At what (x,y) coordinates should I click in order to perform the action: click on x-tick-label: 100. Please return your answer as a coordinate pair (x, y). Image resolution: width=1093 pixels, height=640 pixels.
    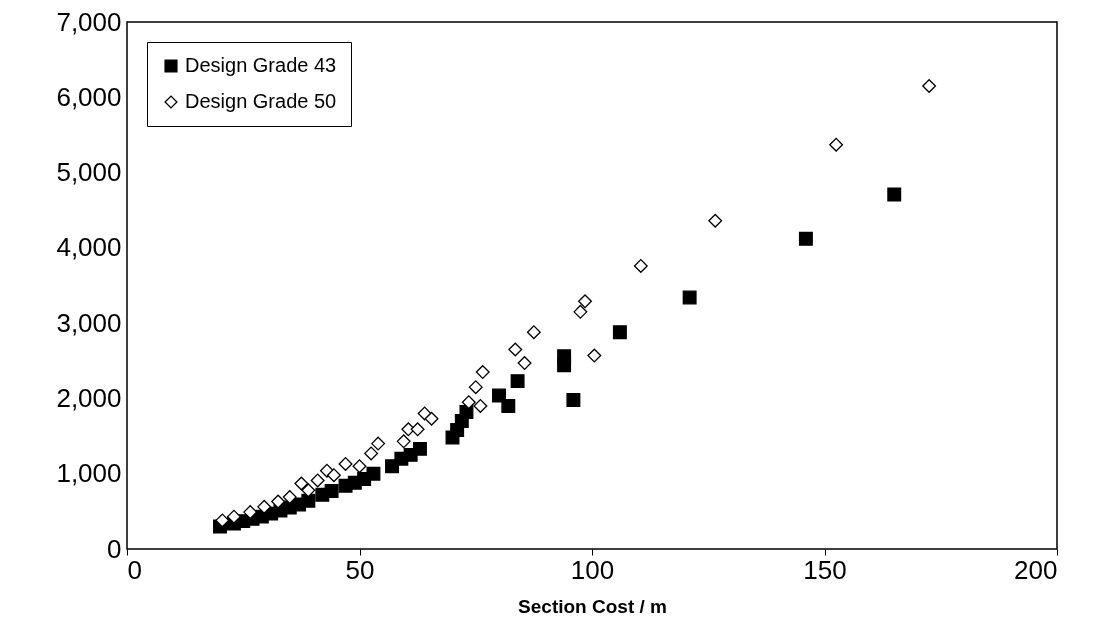
    Looking at the image, I should click on (592, 569).